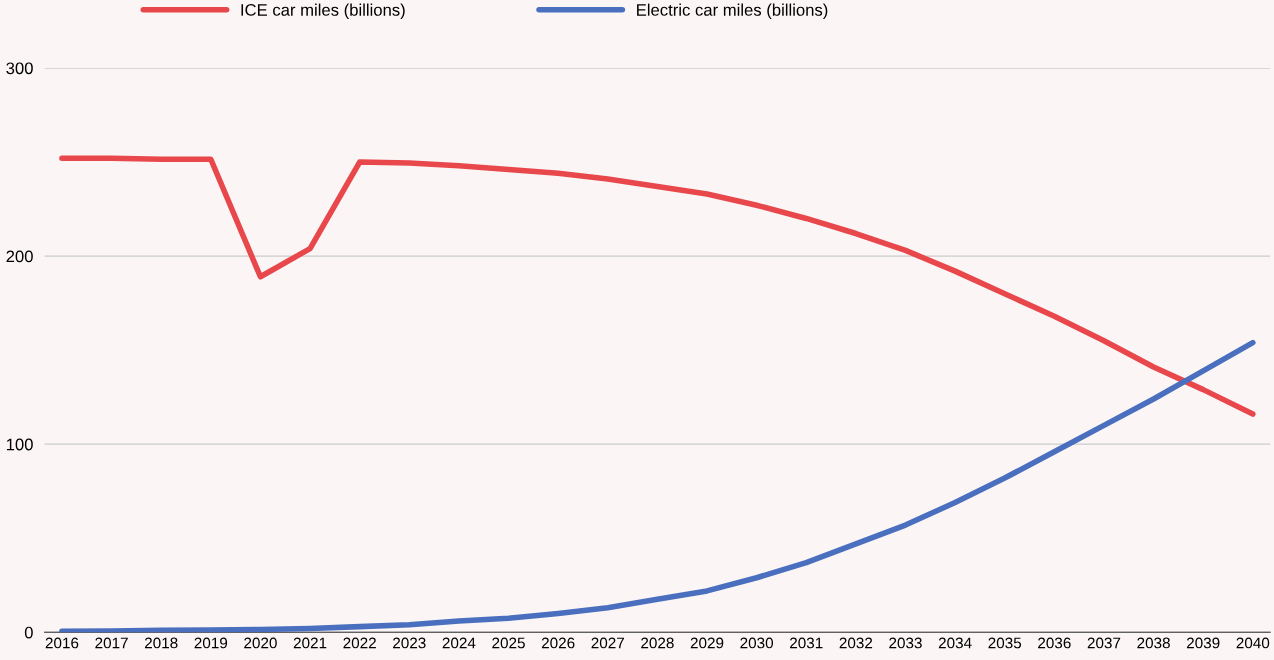 The image size is (1274, 660). I want to click on x-tick-label: 2030, so click(757, 643).